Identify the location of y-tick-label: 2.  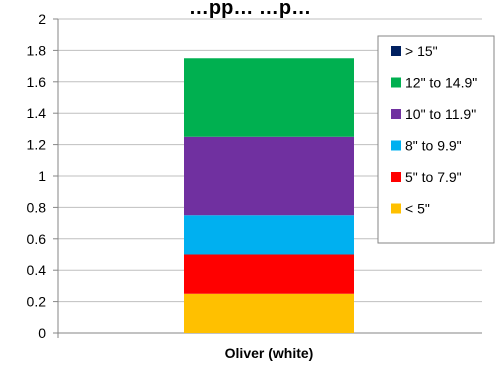
(42, 19).